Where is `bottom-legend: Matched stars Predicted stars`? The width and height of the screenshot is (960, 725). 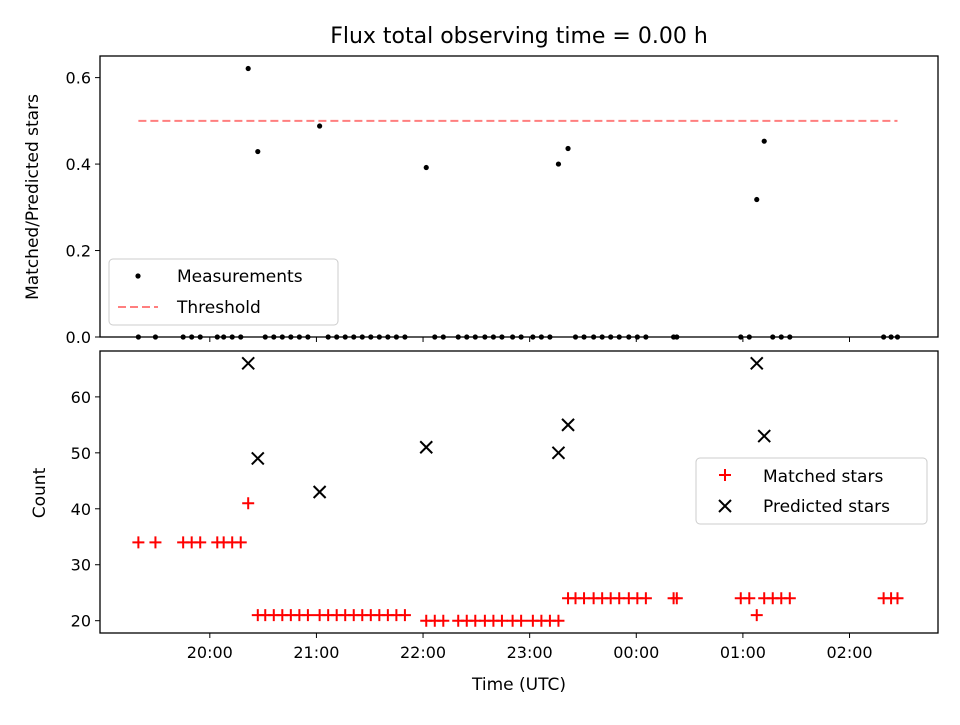
bottom-legend: Matched stars Predicted stars is located at coordinates (811, 491).